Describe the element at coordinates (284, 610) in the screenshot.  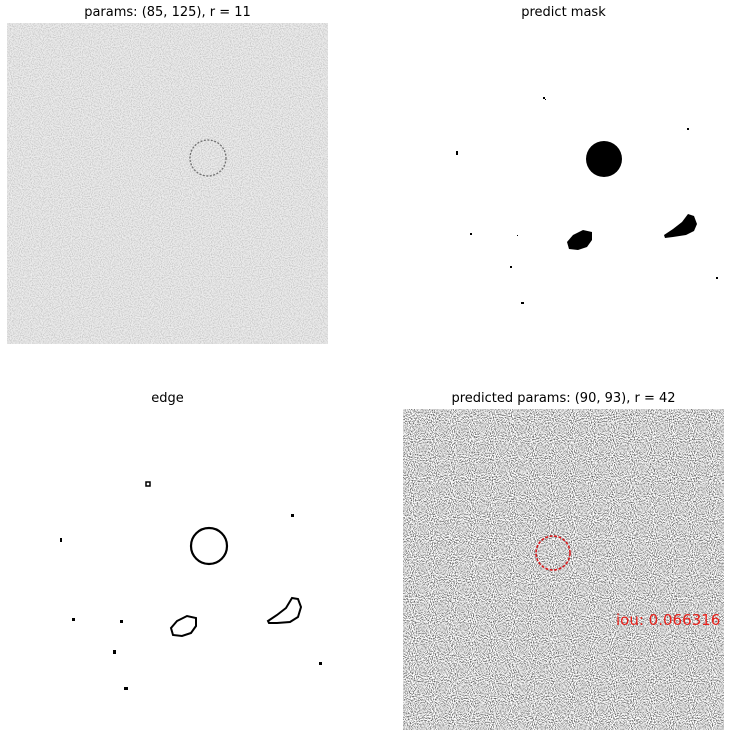
I see `edge-contour-right` at that location.